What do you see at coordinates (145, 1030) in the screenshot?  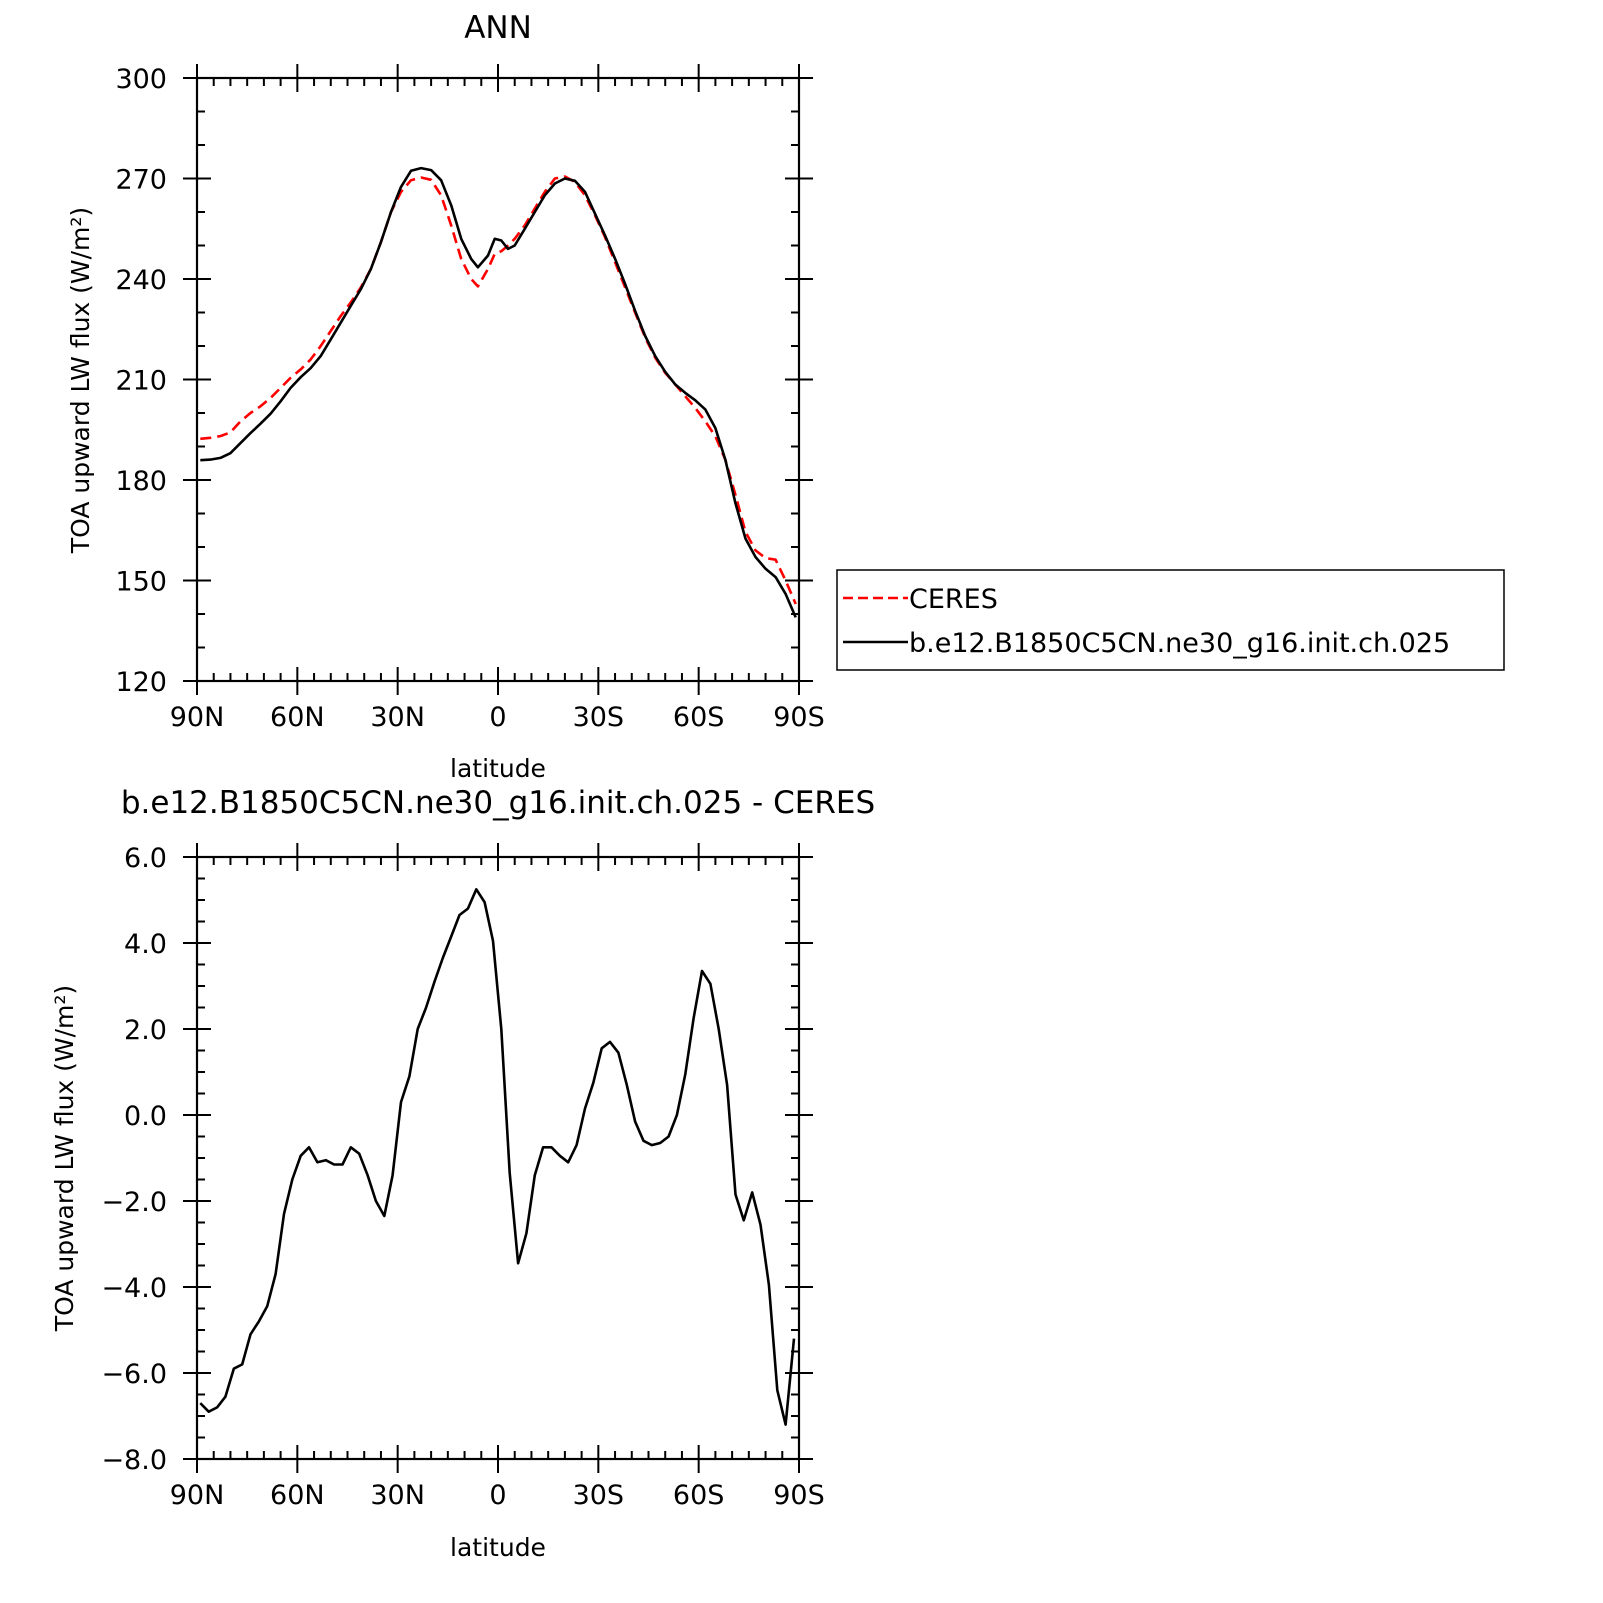 I see `y-tick-label: 2.0` at bounding box center [145, 1030].